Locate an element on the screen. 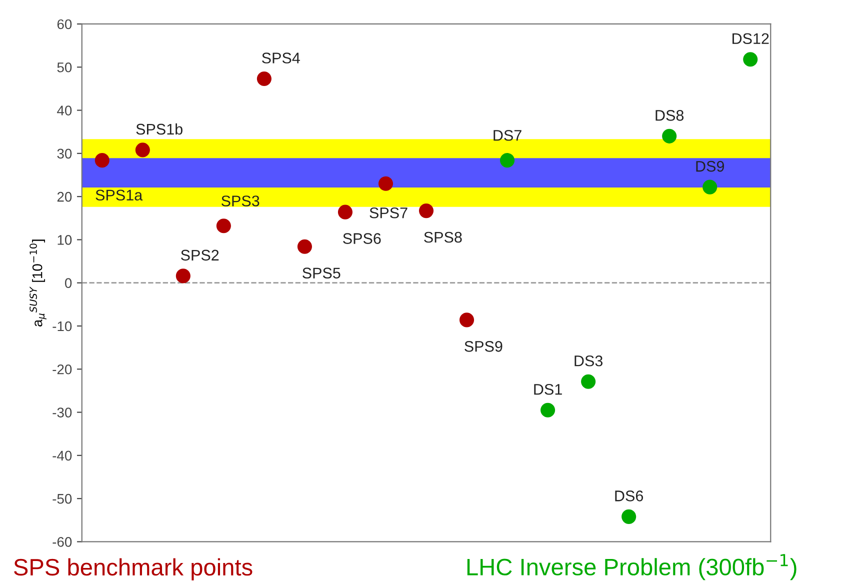  y-tick-label: 50 is located at coordinates (64, 67).